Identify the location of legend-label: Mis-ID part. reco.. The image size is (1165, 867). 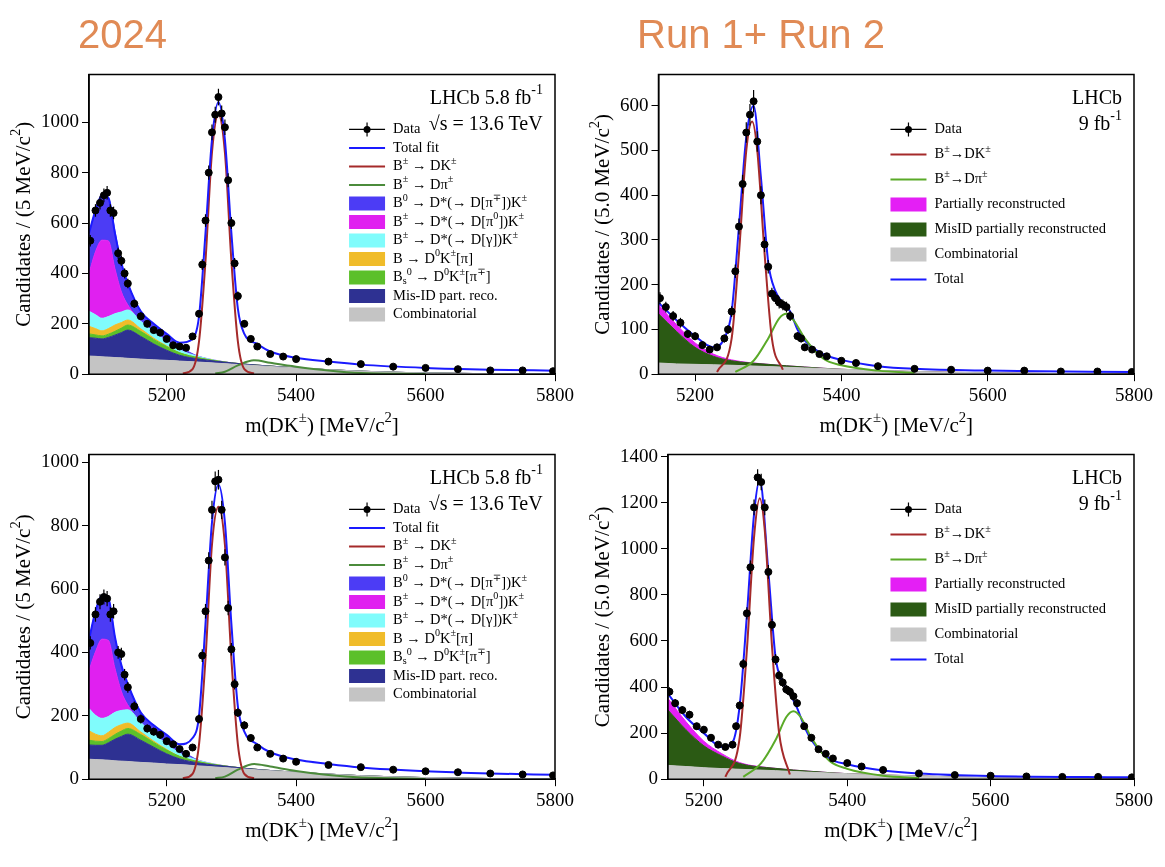
(445, 294).